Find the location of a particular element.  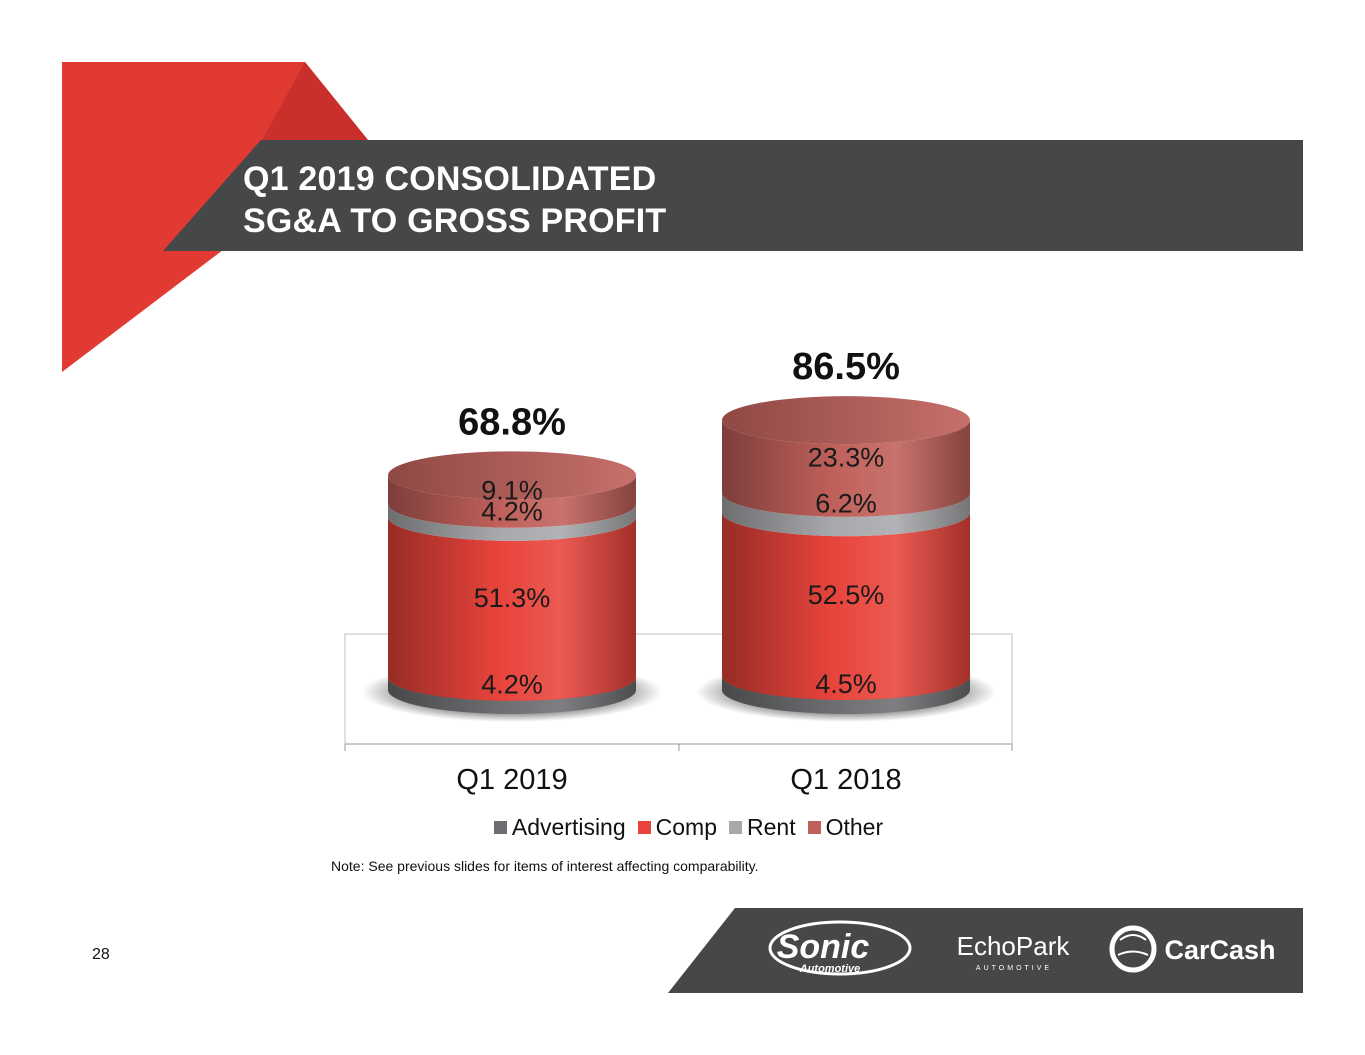

title-banner is located at coordinates (733, 195).